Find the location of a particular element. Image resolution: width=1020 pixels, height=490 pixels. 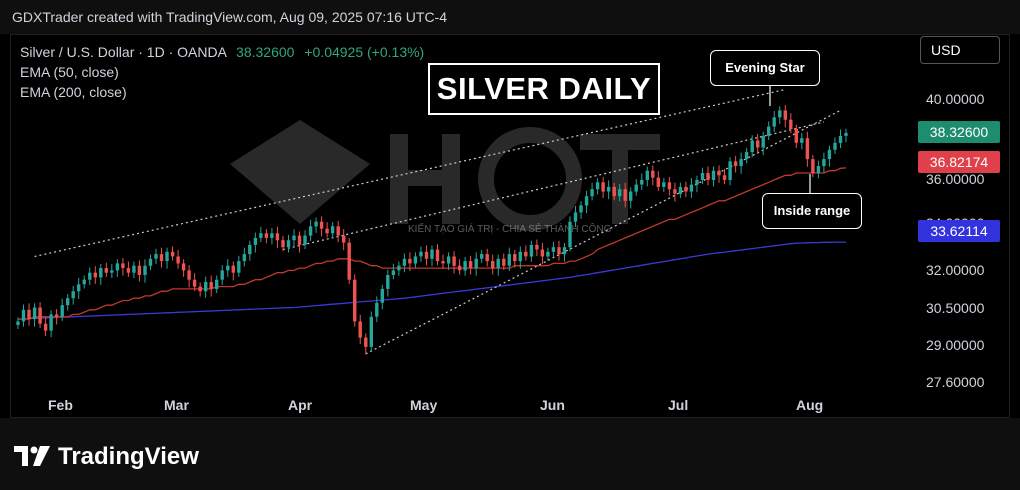

y-tick-label: 32.00000 is located at coordinates (955, 270).